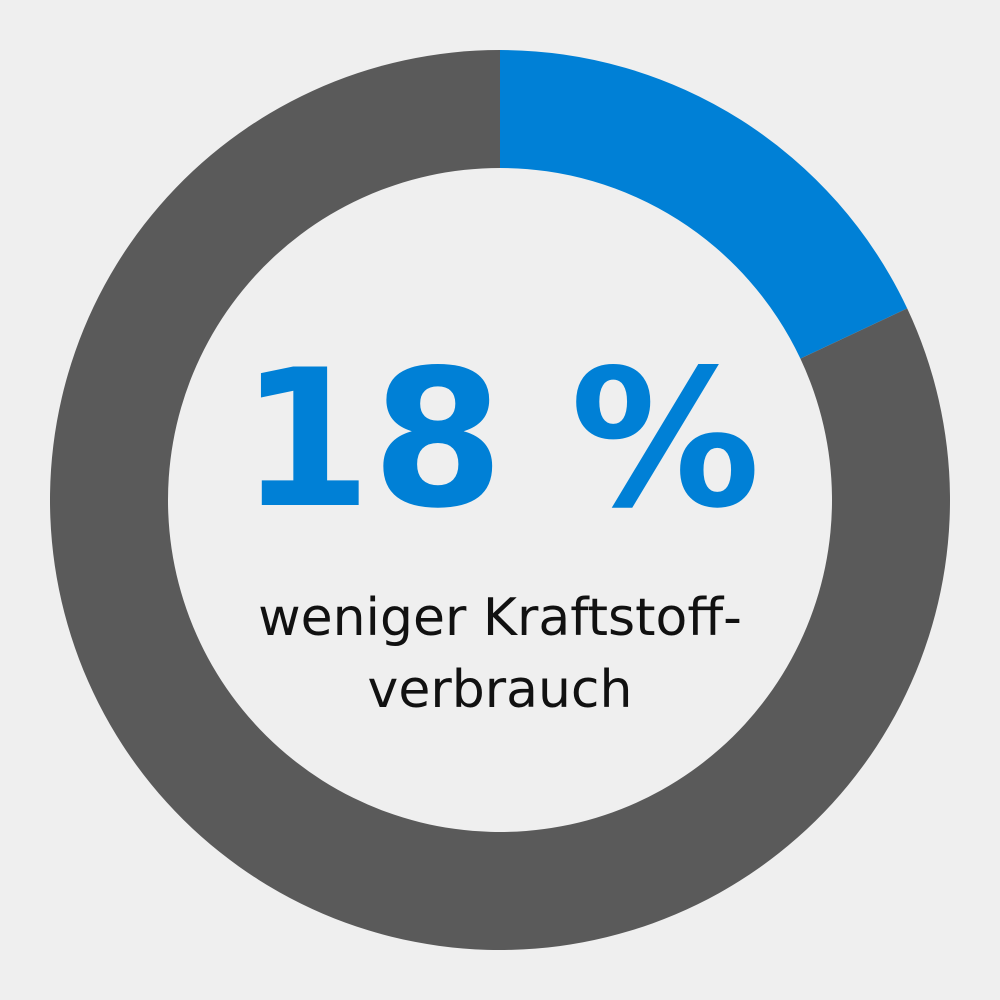  What do you see at coordinates (704, 204) in the screenshot?
I see `donut-segment` at bounding box center [704, 204].